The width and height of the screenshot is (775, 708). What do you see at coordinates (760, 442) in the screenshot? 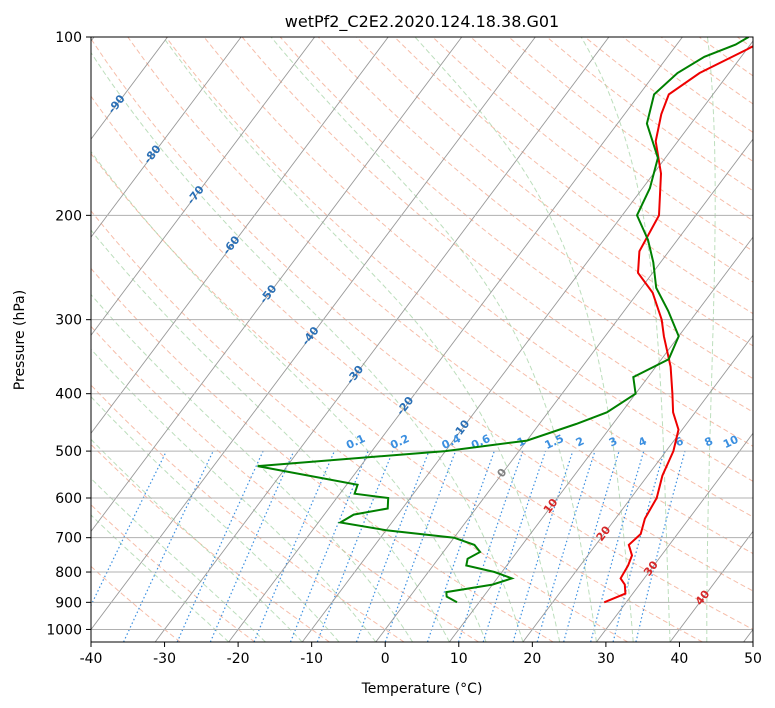
I see `mixing-ratio-label: 13` at bounding box center [760, 442].